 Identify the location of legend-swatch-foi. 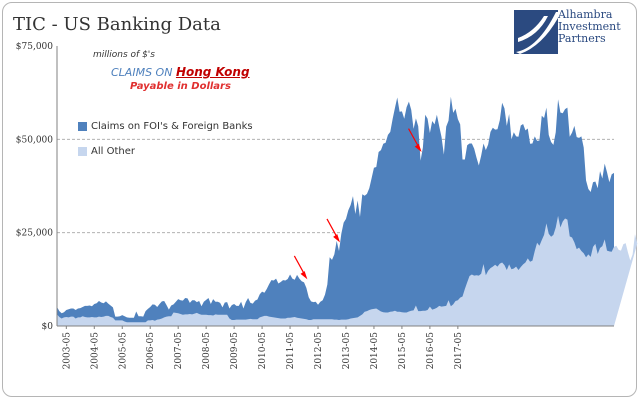
(82, 126).